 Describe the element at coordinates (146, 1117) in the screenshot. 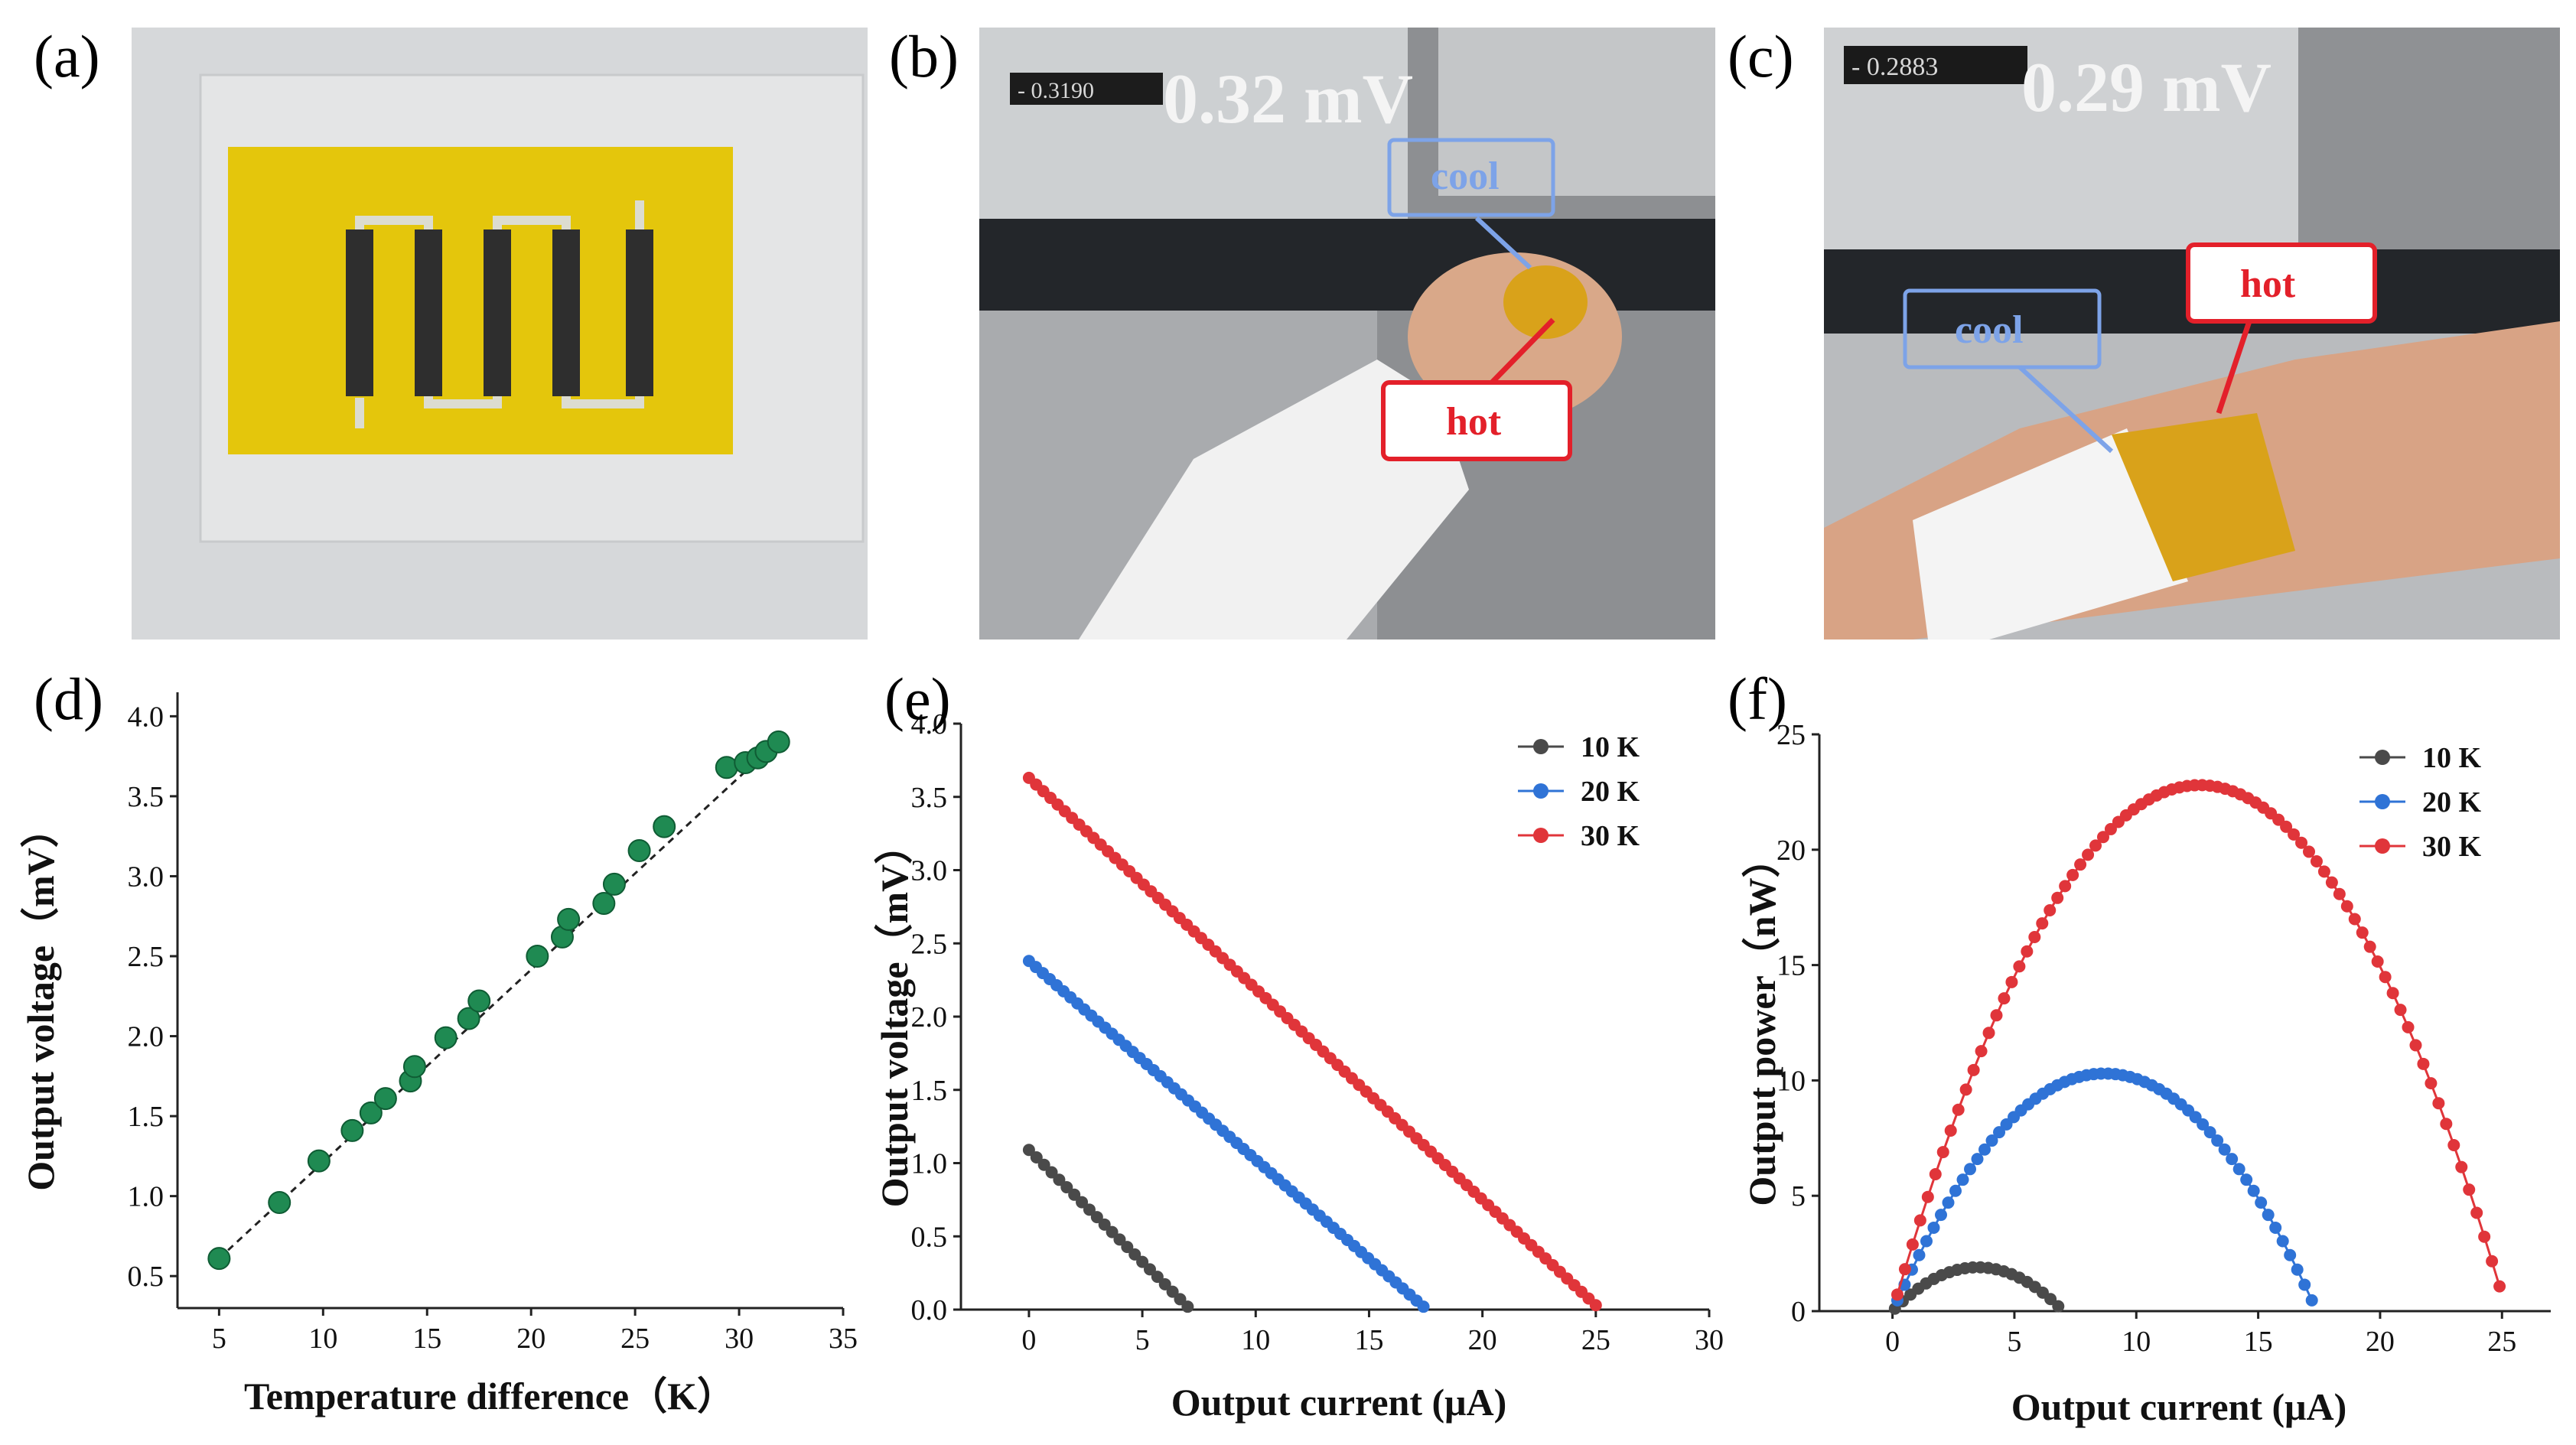

I see `y-tick-label: 1.5` at that location.